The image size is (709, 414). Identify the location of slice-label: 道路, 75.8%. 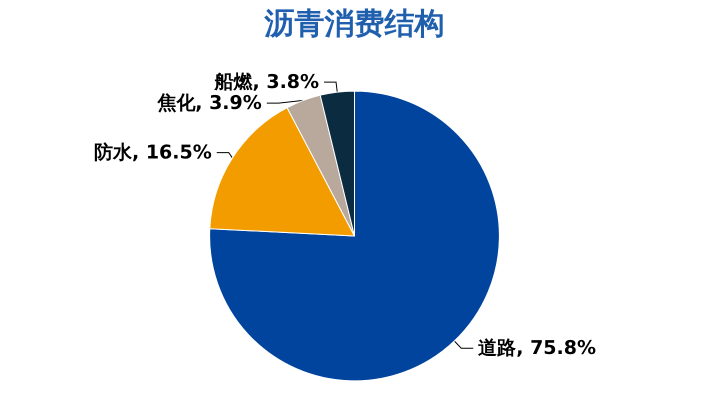
(537, 348).